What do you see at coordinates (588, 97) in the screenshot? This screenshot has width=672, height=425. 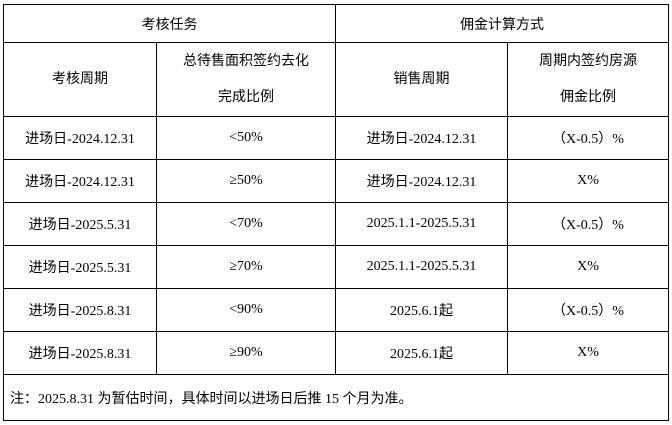 I see `header-text: 佣金比例` at bounding box center [588, 97].